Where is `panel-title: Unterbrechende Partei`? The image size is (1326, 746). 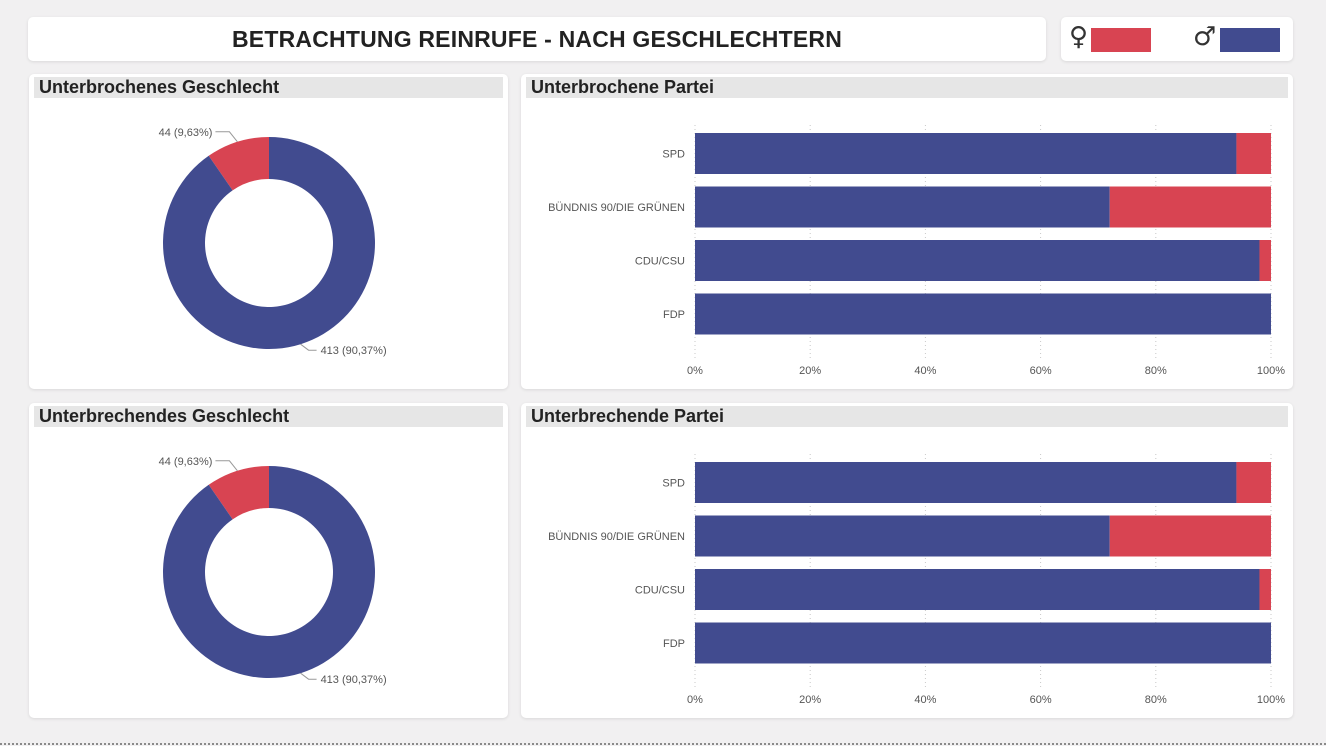
panel-title: Unterbrechende Partei is located at coordinates (907, 416).